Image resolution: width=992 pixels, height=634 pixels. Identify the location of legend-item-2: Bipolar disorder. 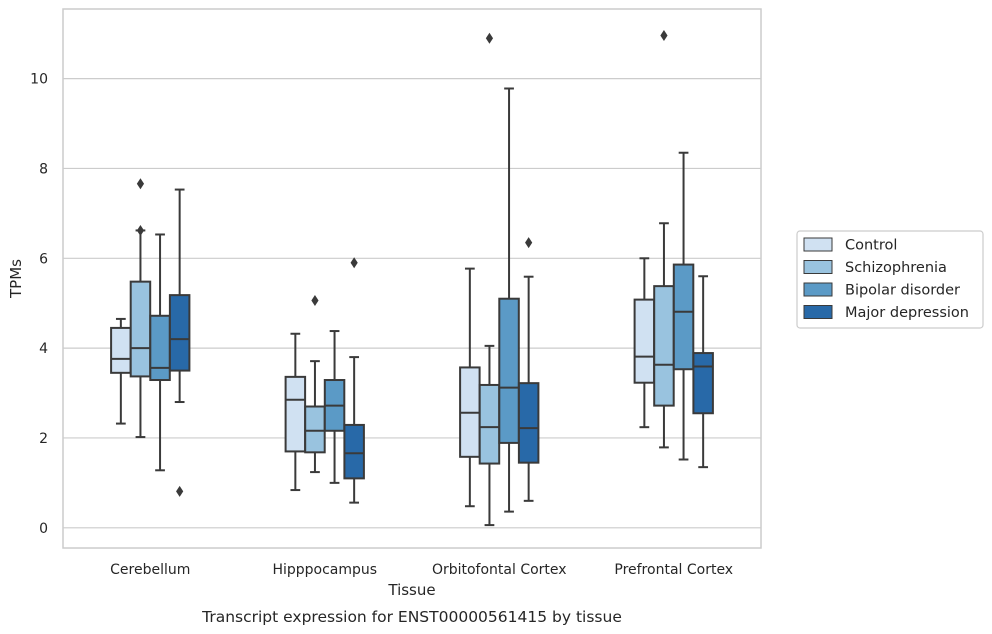
(881, 290).